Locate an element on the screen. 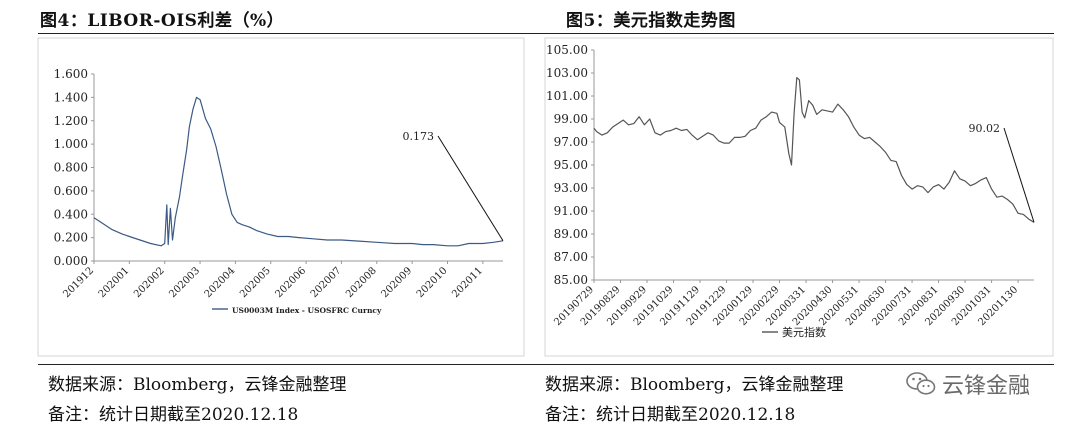 This screenshot has height=436, width=1080. x-tick-label: 201912 is located at coordinates (78, 282).